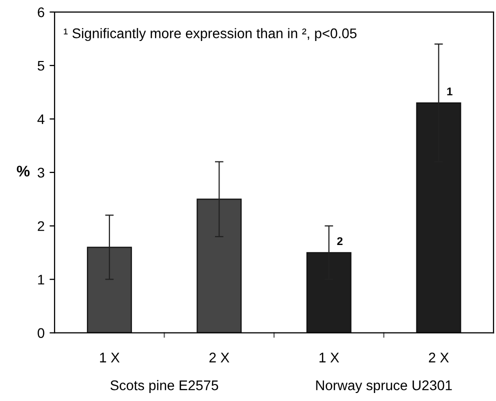 This screenshot has height=401, width=496. Describe the element at coordinates (384, 386) in the screenshot. I see `text: Norway spruce U2301` at that location.